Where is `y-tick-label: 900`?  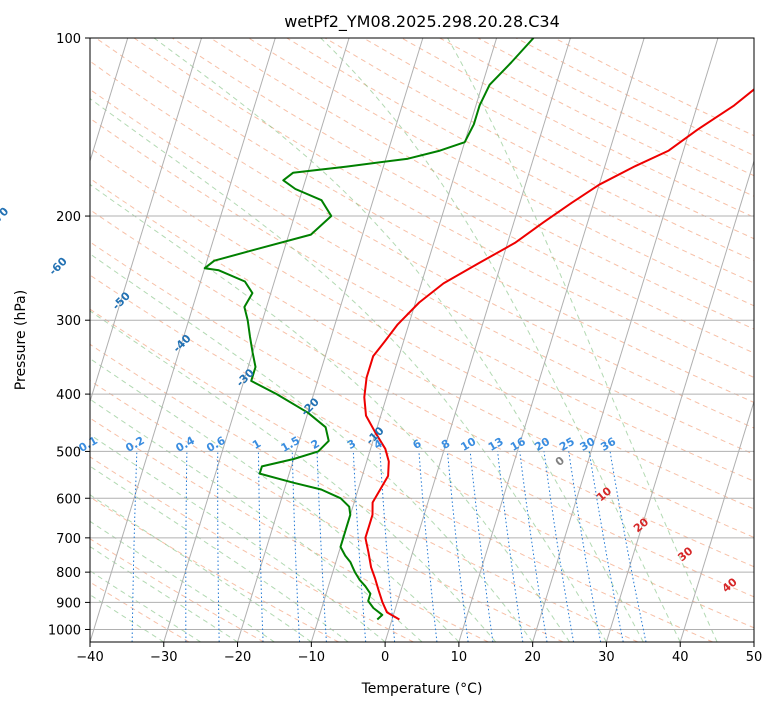 y-tick-label: 900 is located at coordinates (68, 603).